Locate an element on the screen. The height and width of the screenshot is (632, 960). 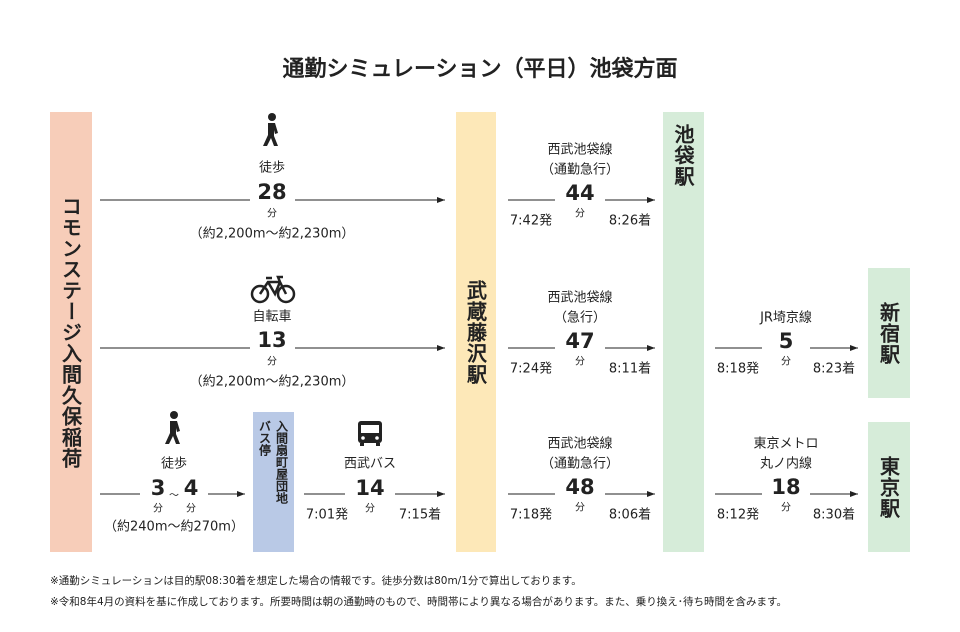
depart: 8:12発 is located at coordinates (738, 515).